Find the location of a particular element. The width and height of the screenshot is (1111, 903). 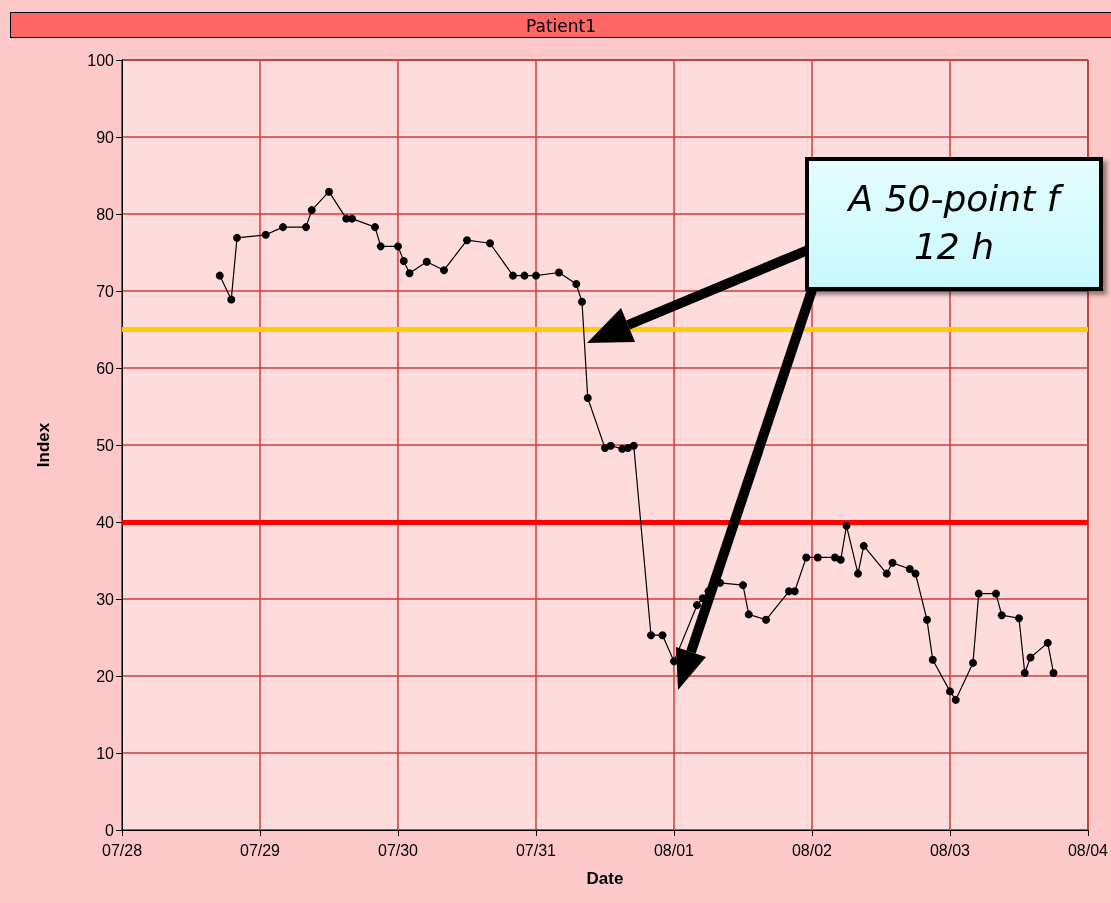

y-tick-label: 70 is located at coordinates (105, 291).